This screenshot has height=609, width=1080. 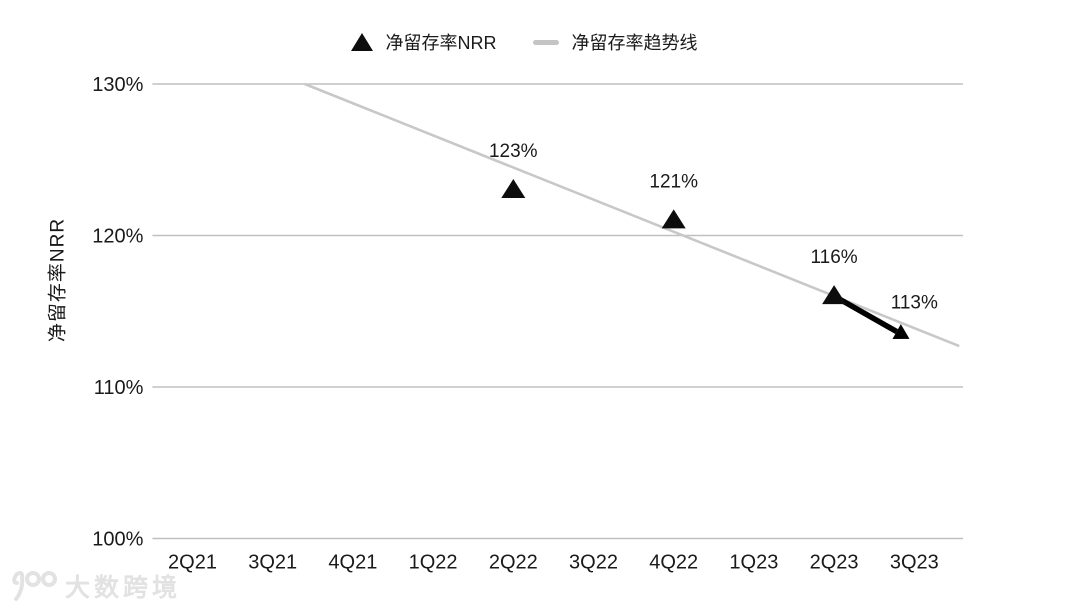 I want to click on data-point-label: 113%, so click(x=914, y=303).